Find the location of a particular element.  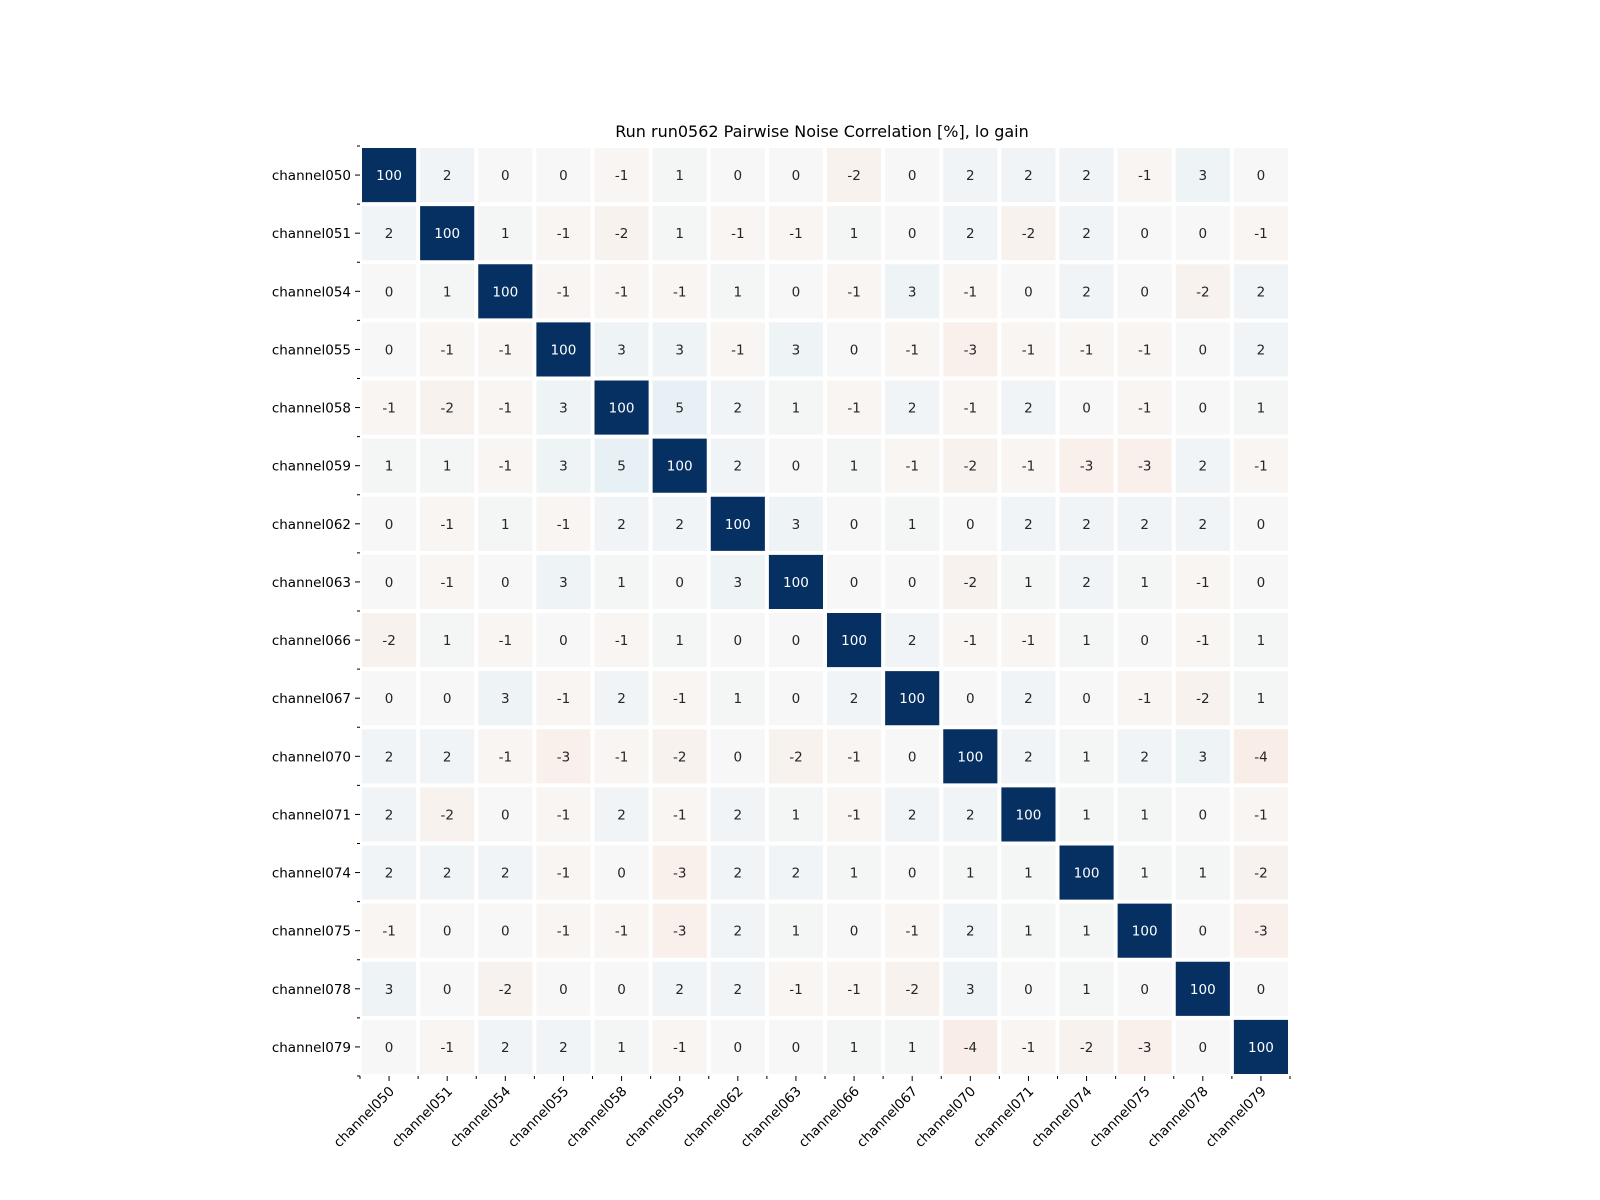

x-tick-label: channel078 is located at coordinates (1177, 1117).